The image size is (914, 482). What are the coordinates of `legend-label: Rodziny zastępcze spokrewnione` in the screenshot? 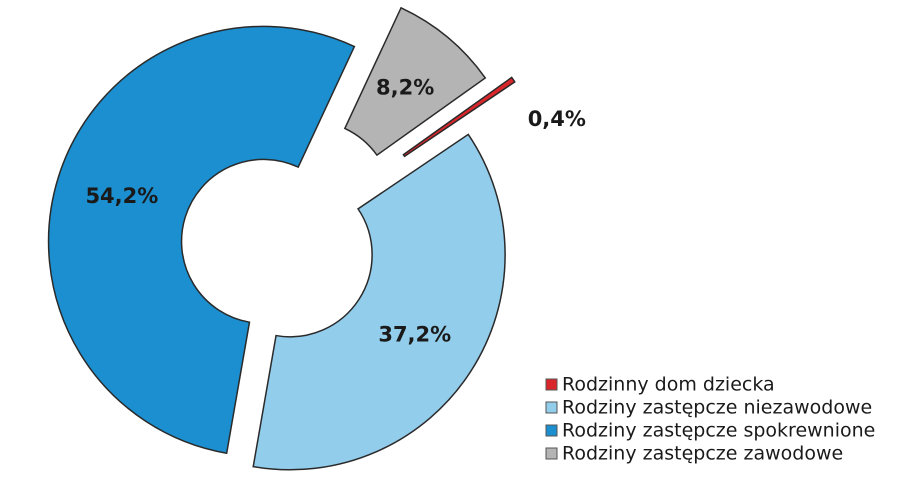 It's located at (718, 431).